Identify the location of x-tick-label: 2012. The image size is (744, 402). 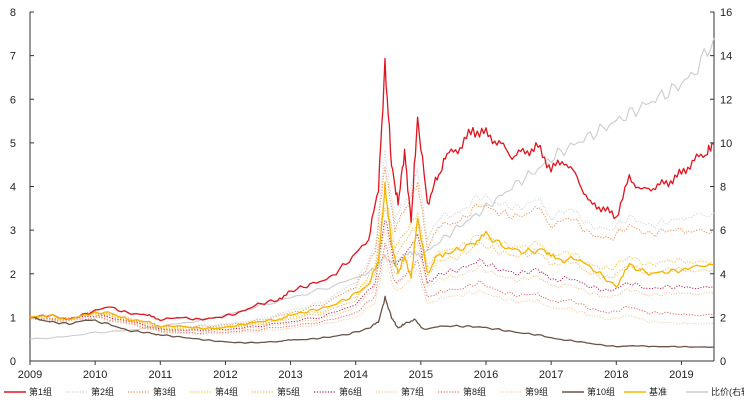
(225, 375).